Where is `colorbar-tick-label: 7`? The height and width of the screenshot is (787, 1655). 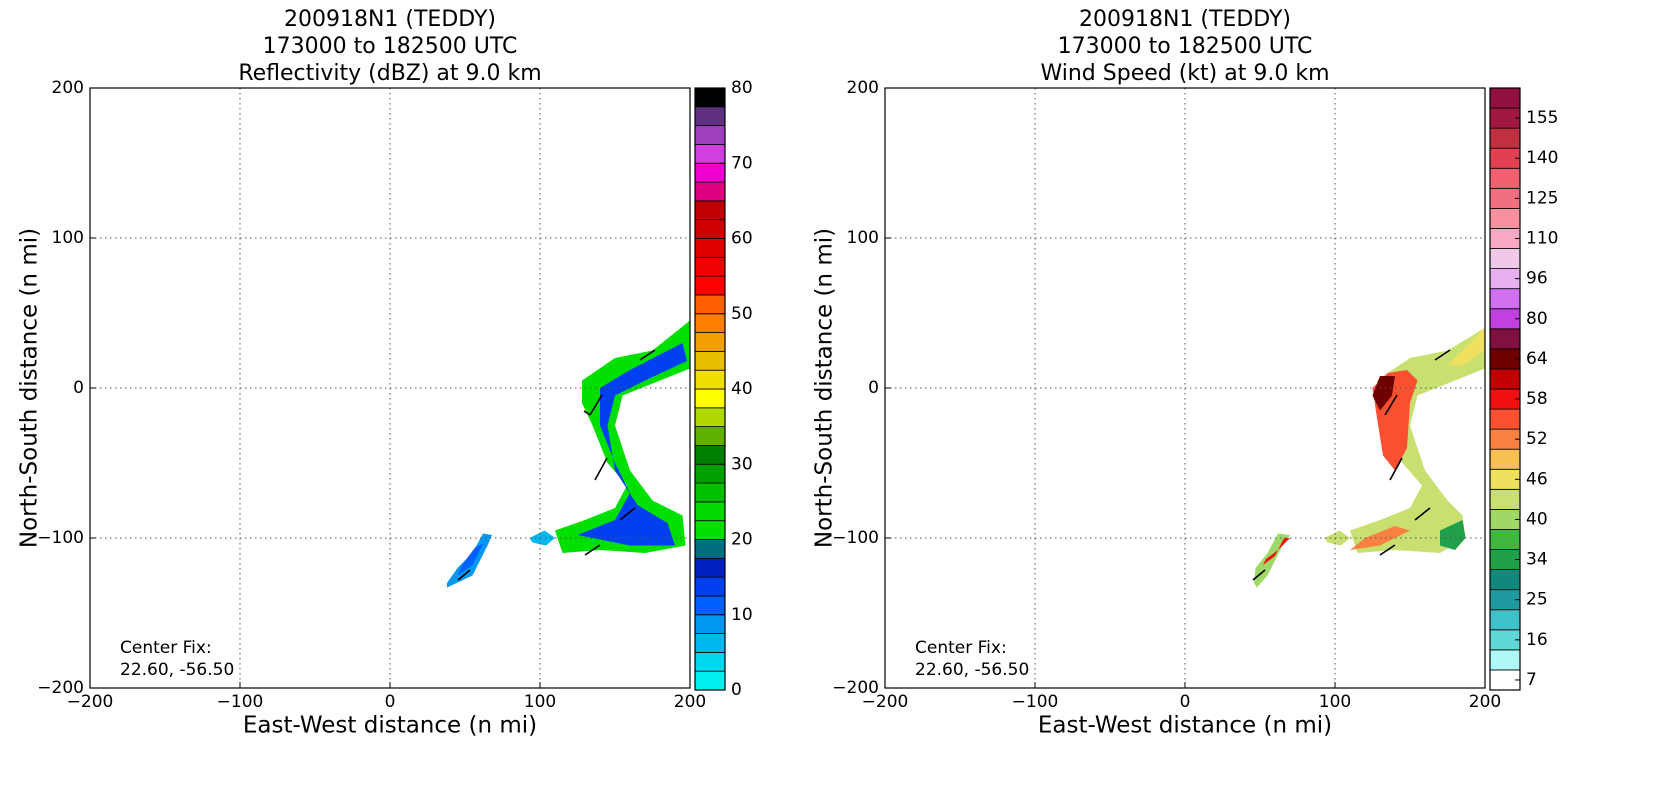
colorbar-tick-label: 7 is located at coordinates (1531, 680).